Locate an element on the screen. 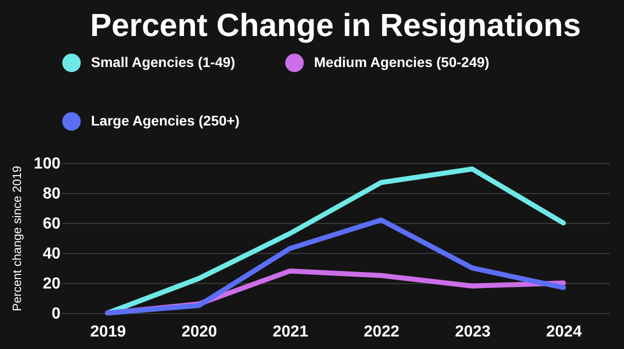  x-tick-label: 2024 is located at coordinates (564, 332).